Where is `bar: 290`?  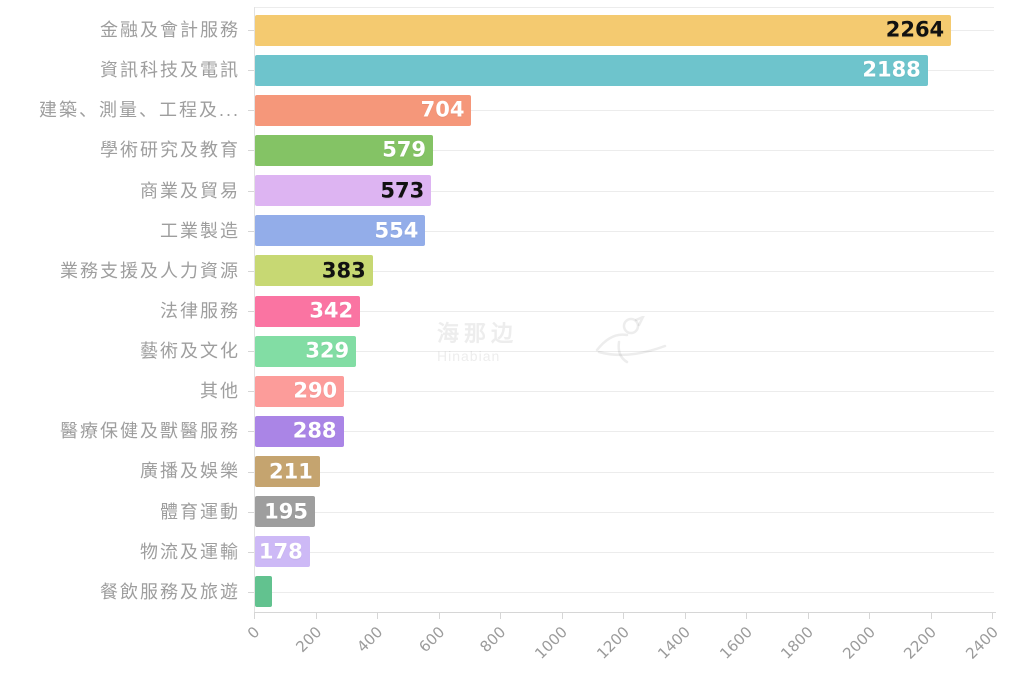 bar: 290 is located at coordinates (300, 391).